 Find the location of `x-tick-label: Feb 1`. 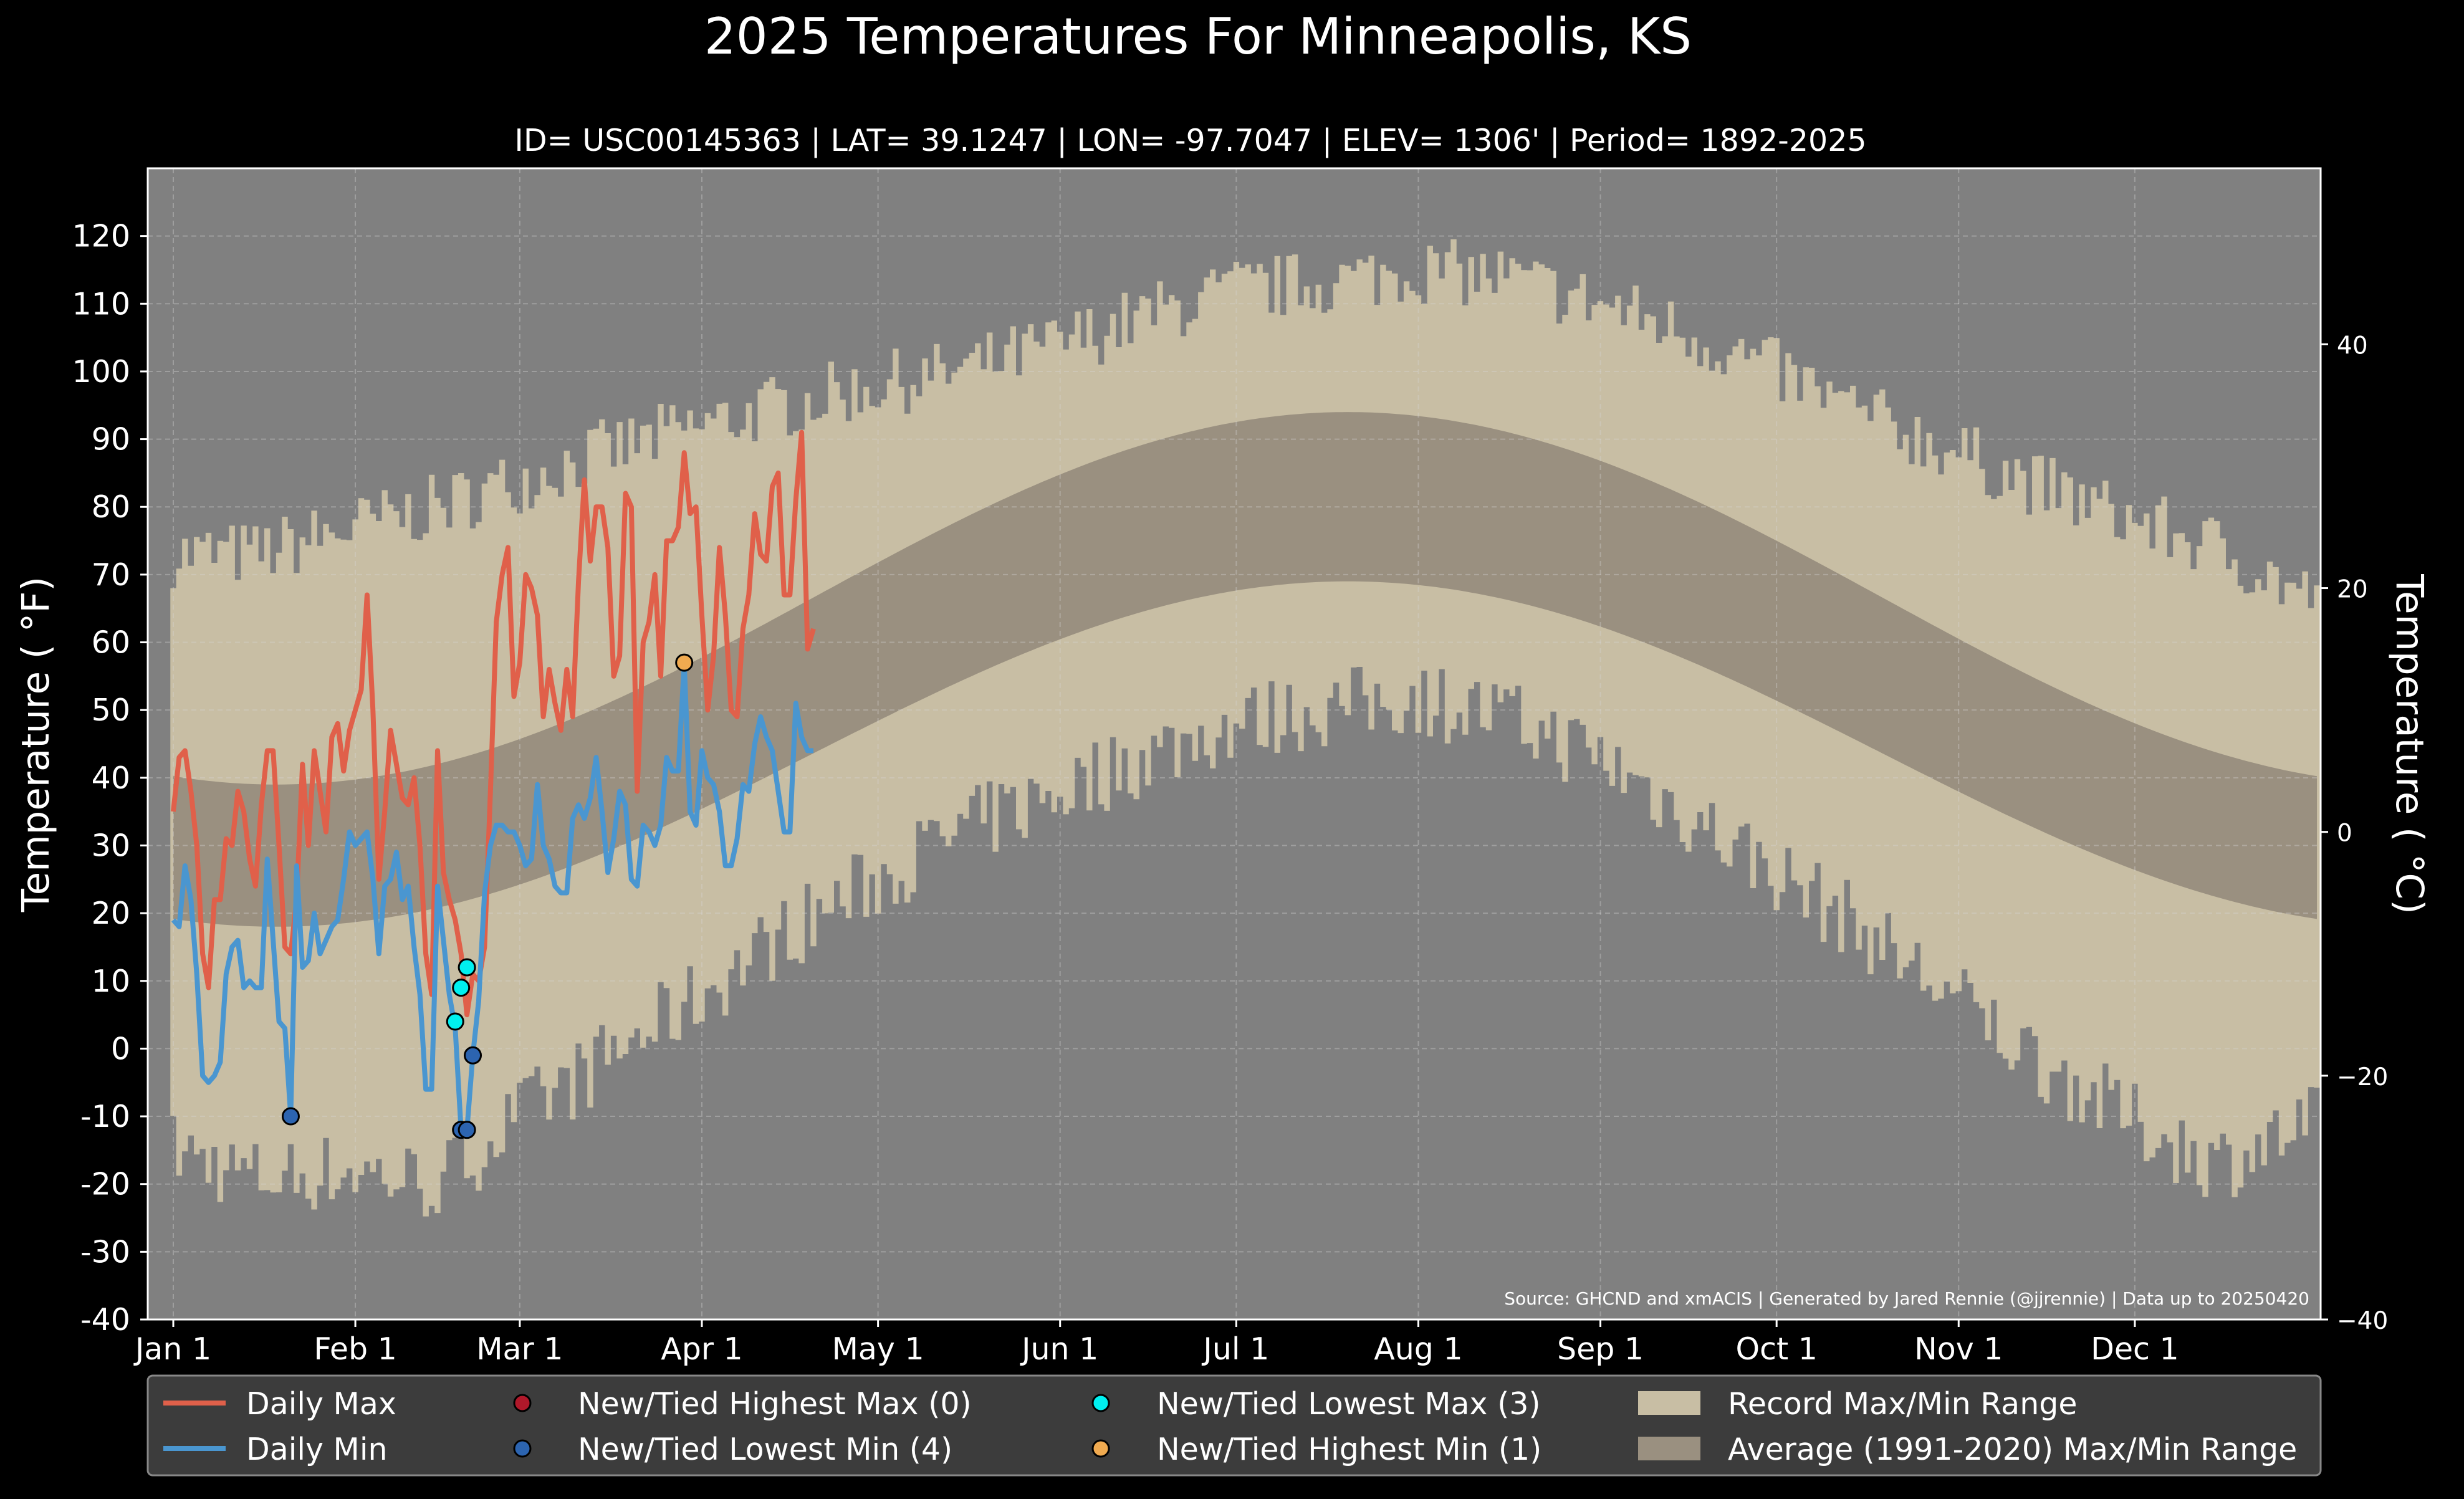

x-tick-label: Feb 1 is located at coordinates (355, 1349).